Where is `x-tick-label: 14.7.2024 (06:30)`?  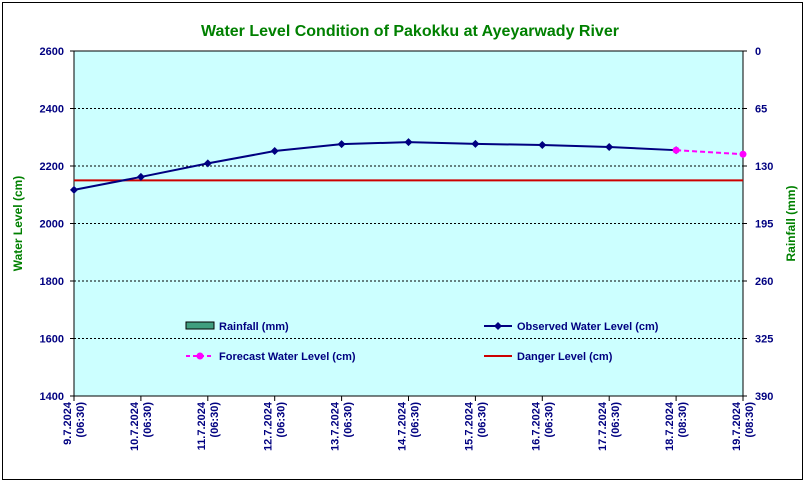 x-tick-label: 14.7.2024 (06:30) is located at coordinates (409, 426).